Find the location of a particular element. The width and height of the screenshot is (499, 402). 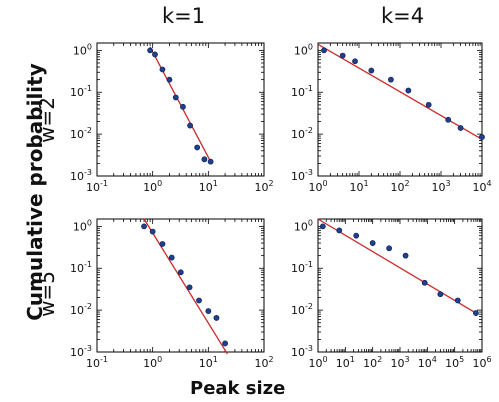

column-title-k1: k=1 is located at coordinates (184, 16).